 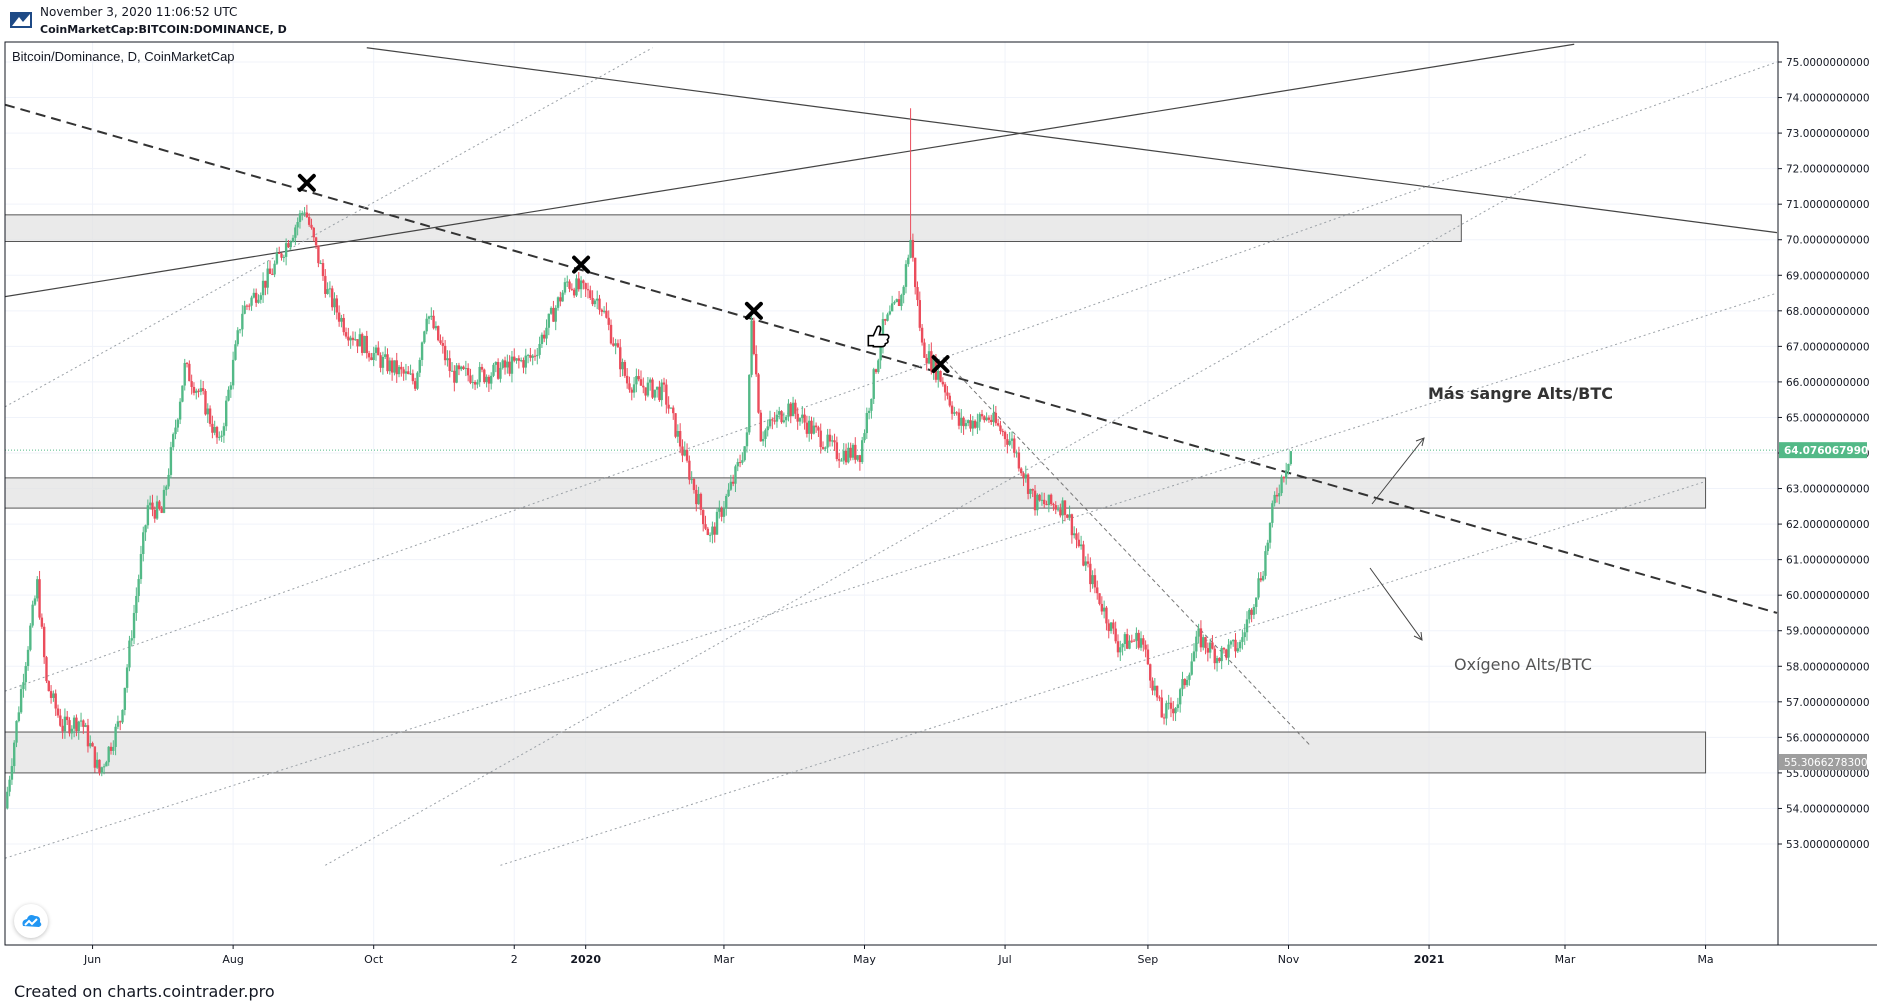 I want to click on up-arrow, so click(x=1398, y=471).